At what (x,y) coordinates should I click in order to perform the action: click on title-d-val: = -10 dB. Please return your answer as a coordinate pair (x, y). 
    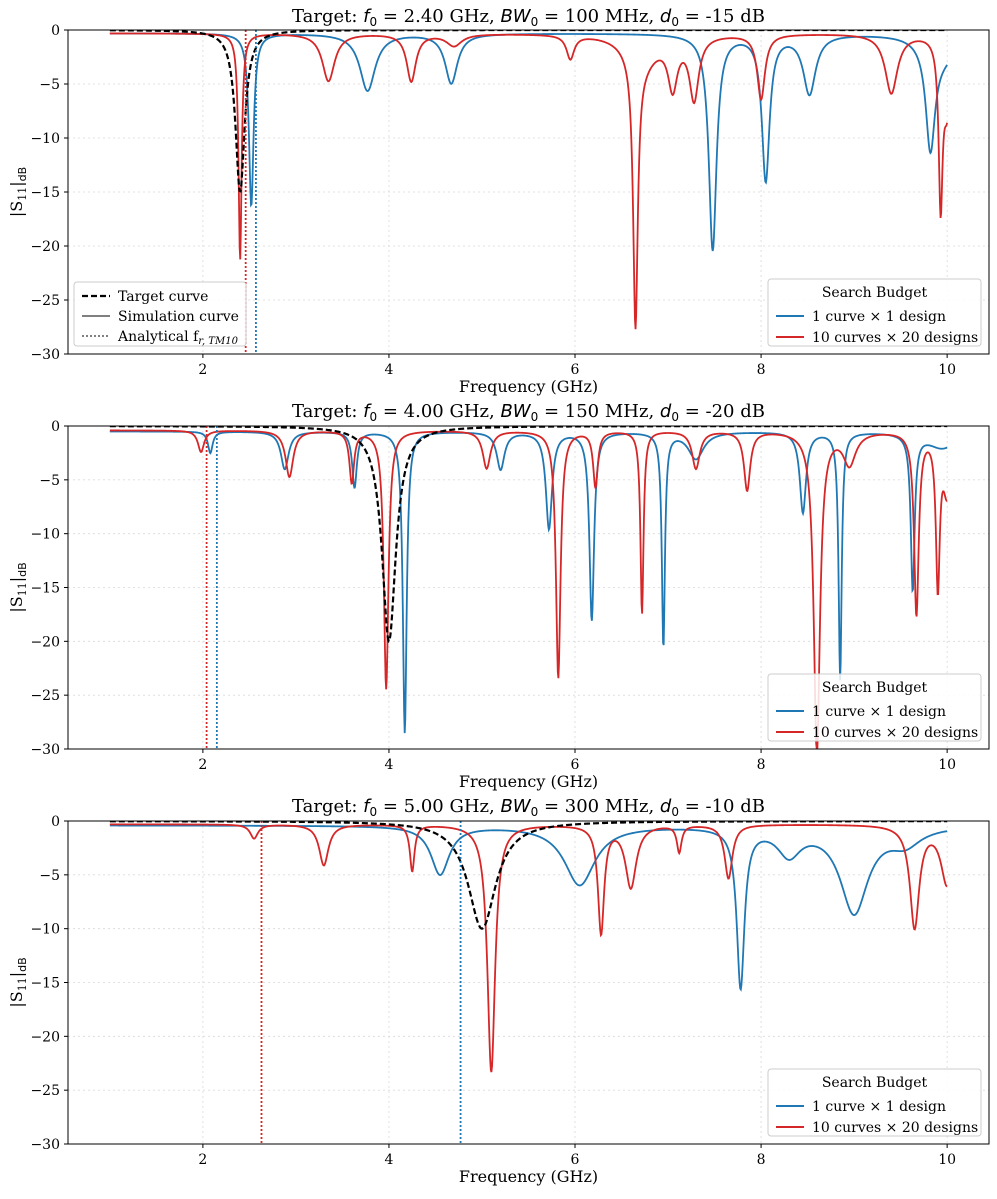
    Looking at the image, I should click on (722, 806).